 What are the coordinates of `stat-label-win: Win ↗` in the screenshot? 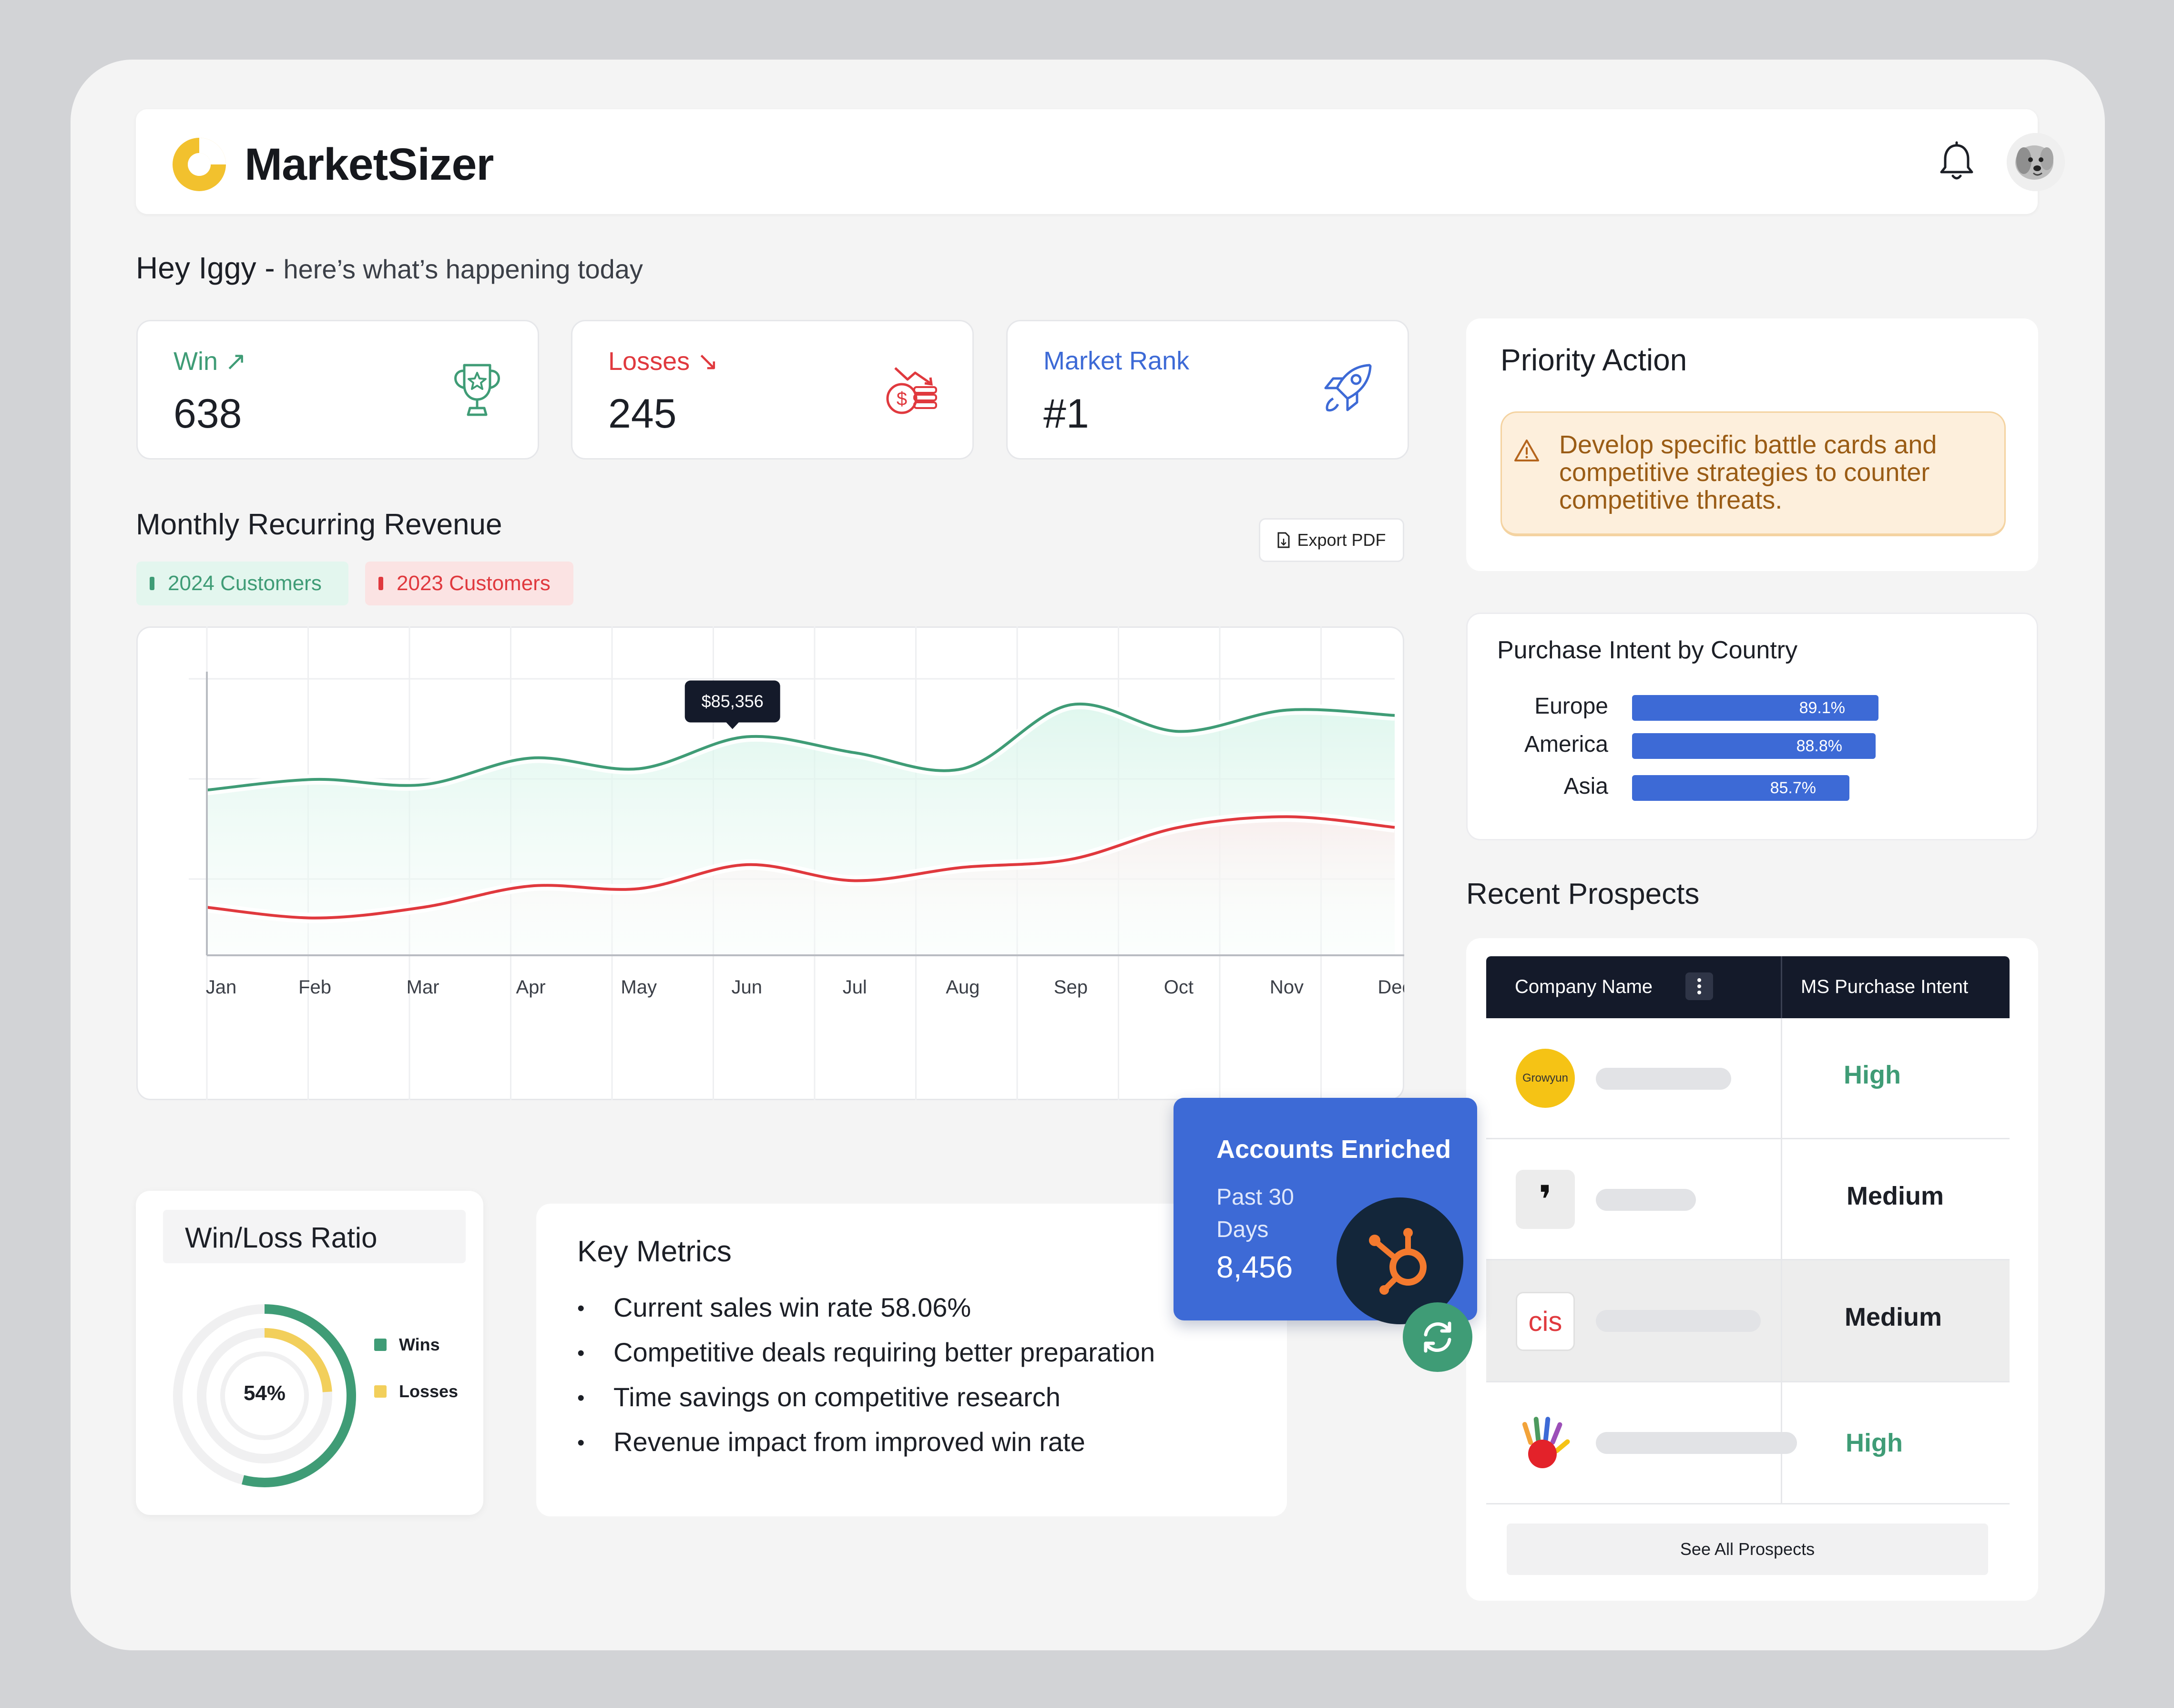 It's located at (211, 362).